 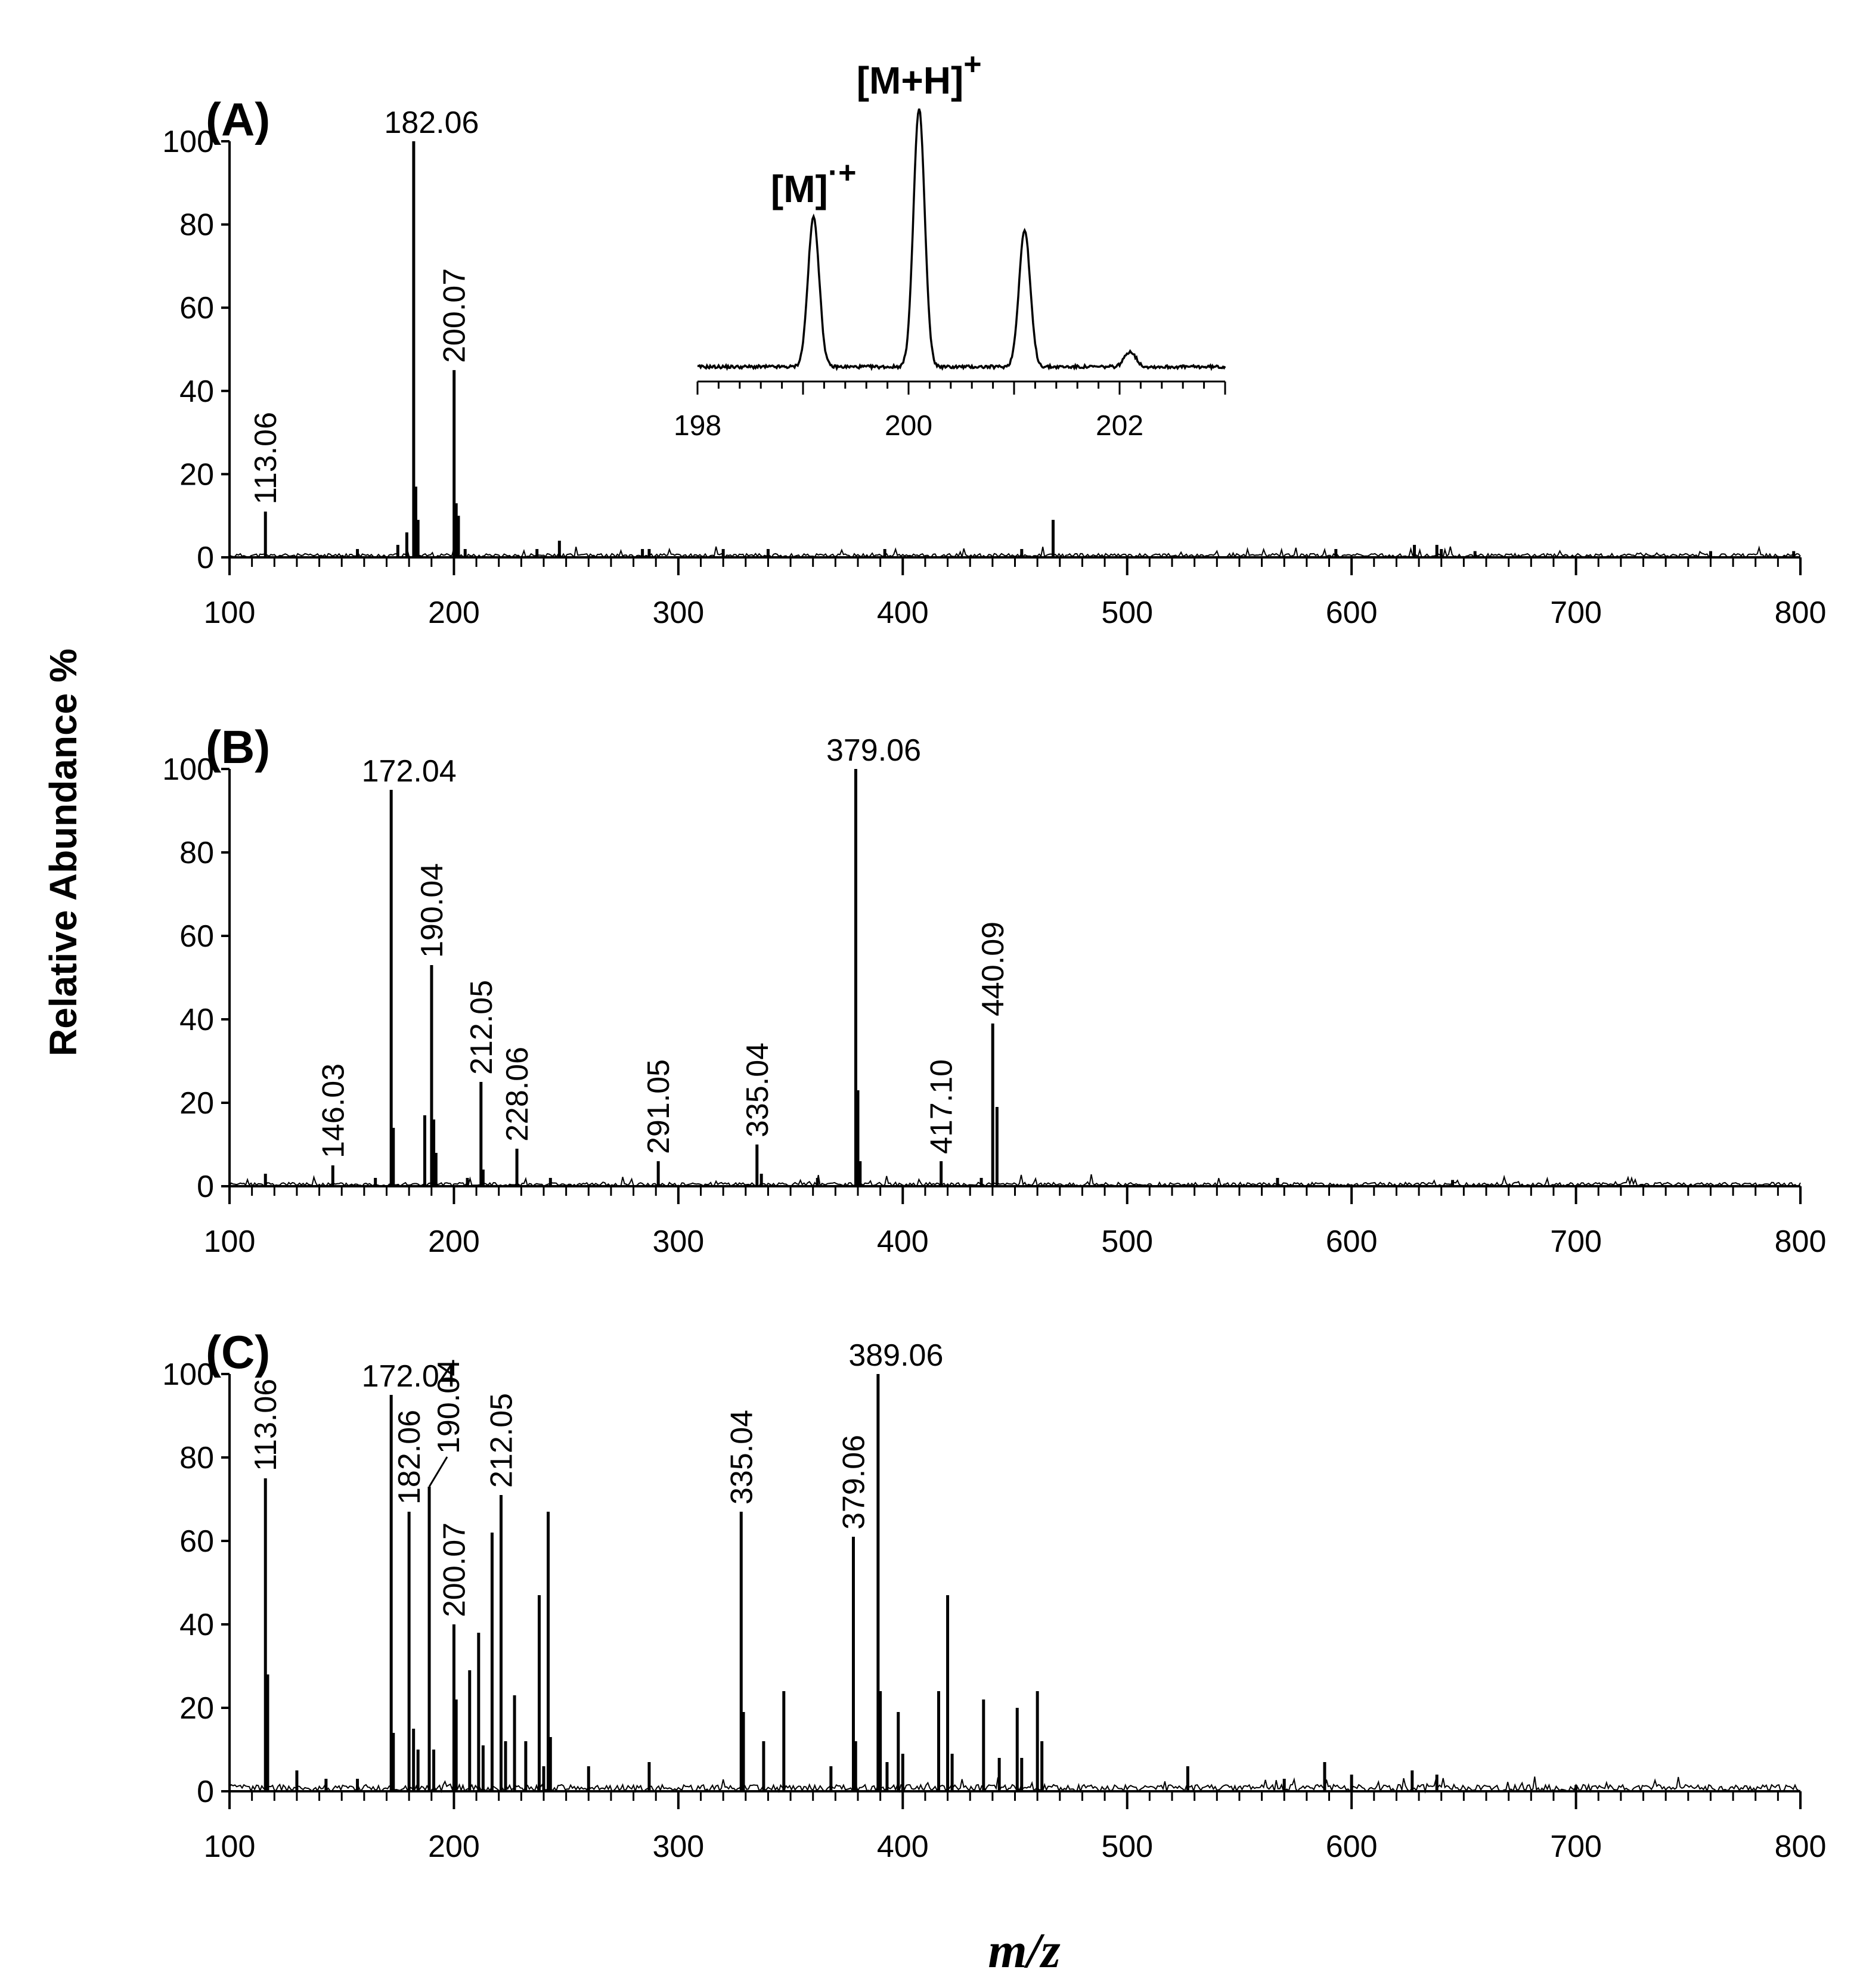 I want to click on inset-tick-label: 198, so click(x=697, y=426).